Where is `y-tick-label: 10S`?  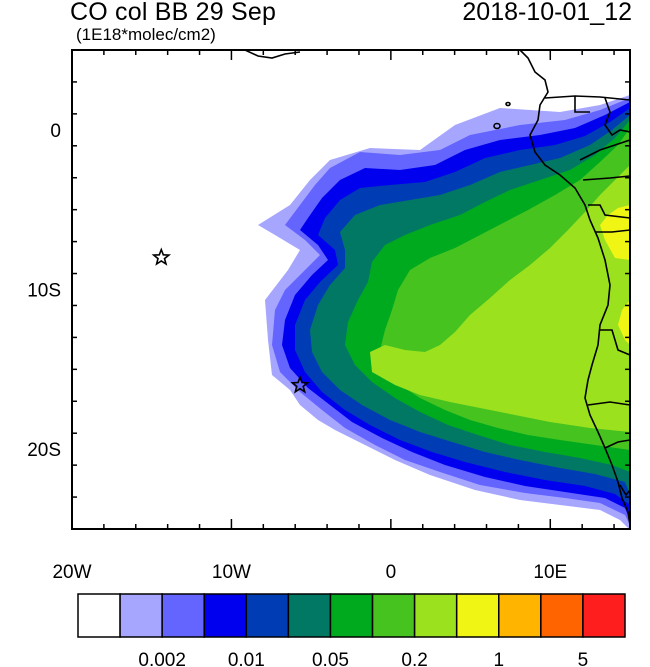 y-tick-label: 10S is located at coordinates (44, 291).